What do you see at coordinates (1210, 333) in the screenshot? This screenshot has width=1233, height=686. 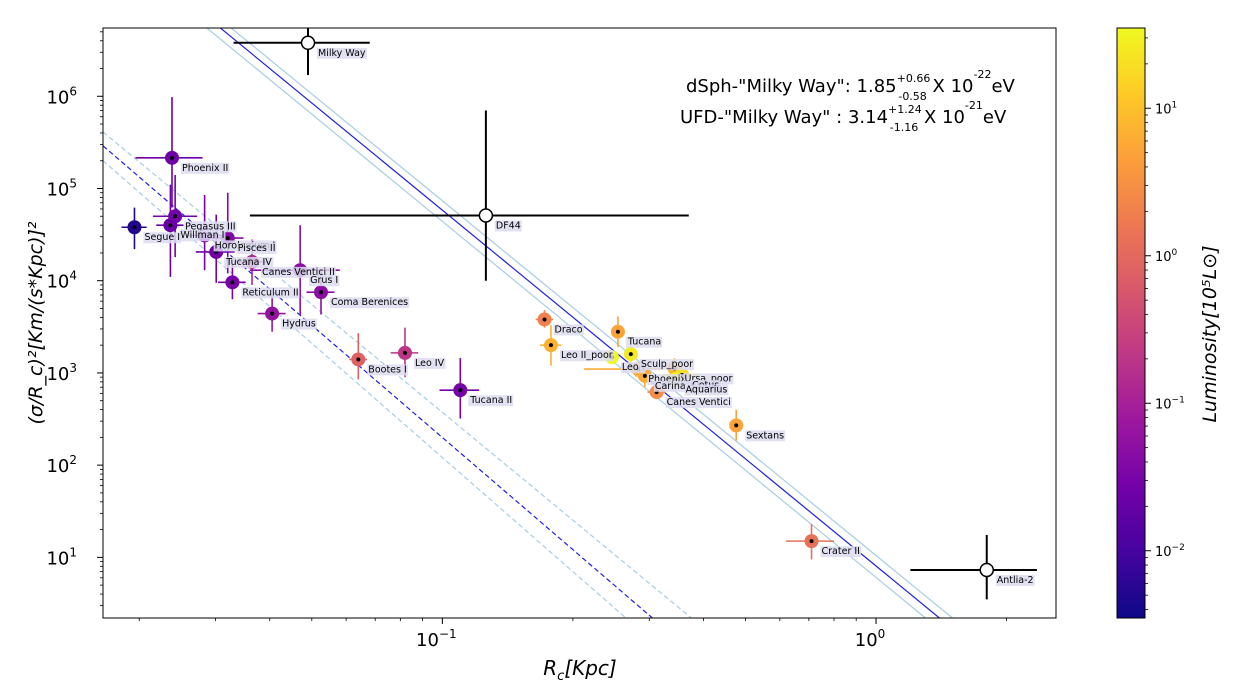 I see `colorbar-label: Luminosity[10⁵L⊙]` at bounding box center [1210, 333].